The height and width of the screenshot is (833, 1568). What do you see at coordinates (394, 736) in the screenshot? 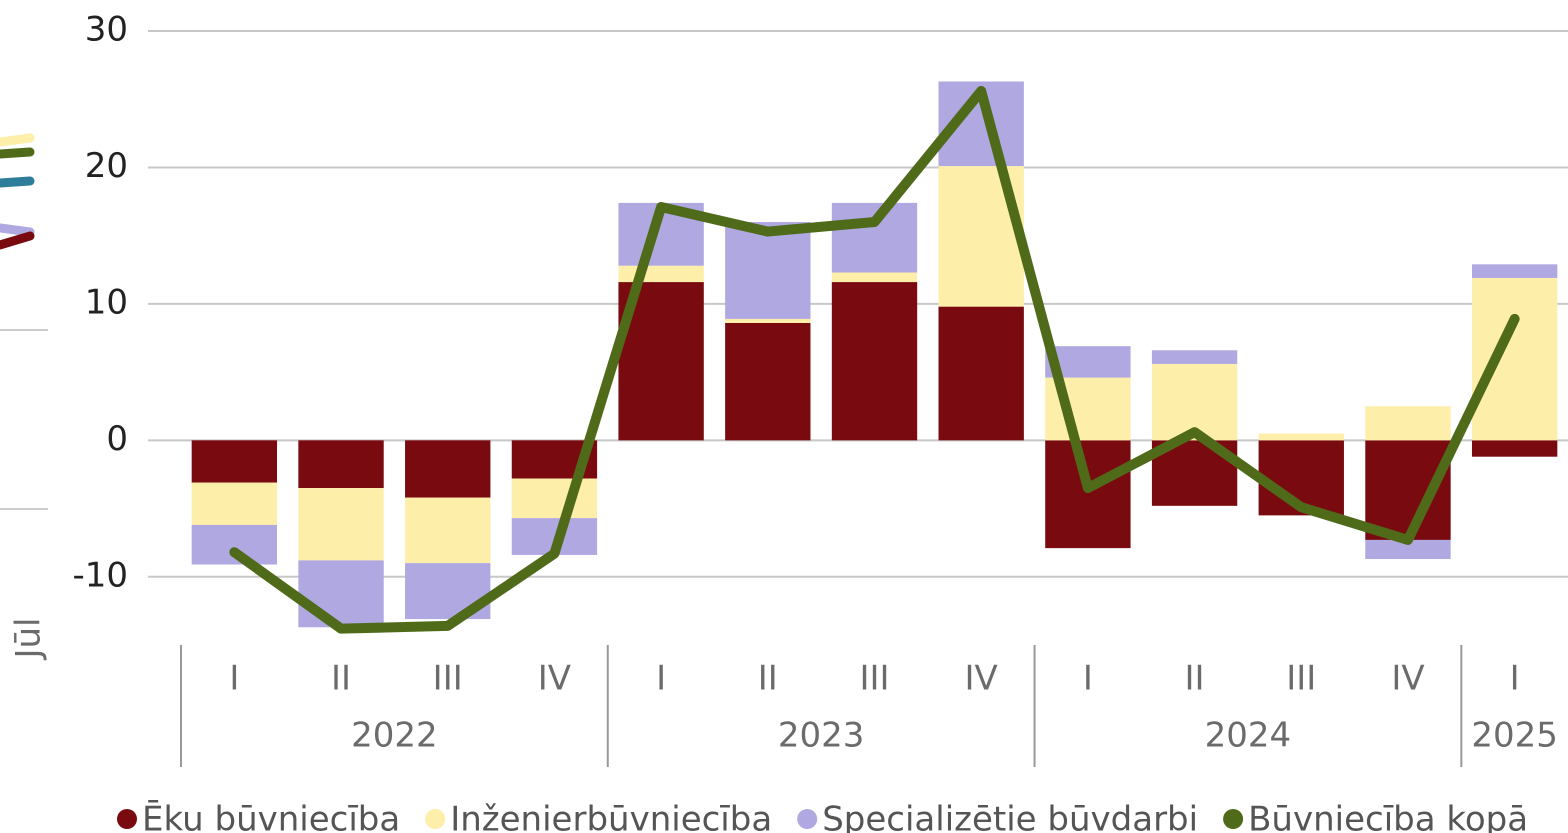
I see `x-group-label: 2022` at bounding box center [394, 736].